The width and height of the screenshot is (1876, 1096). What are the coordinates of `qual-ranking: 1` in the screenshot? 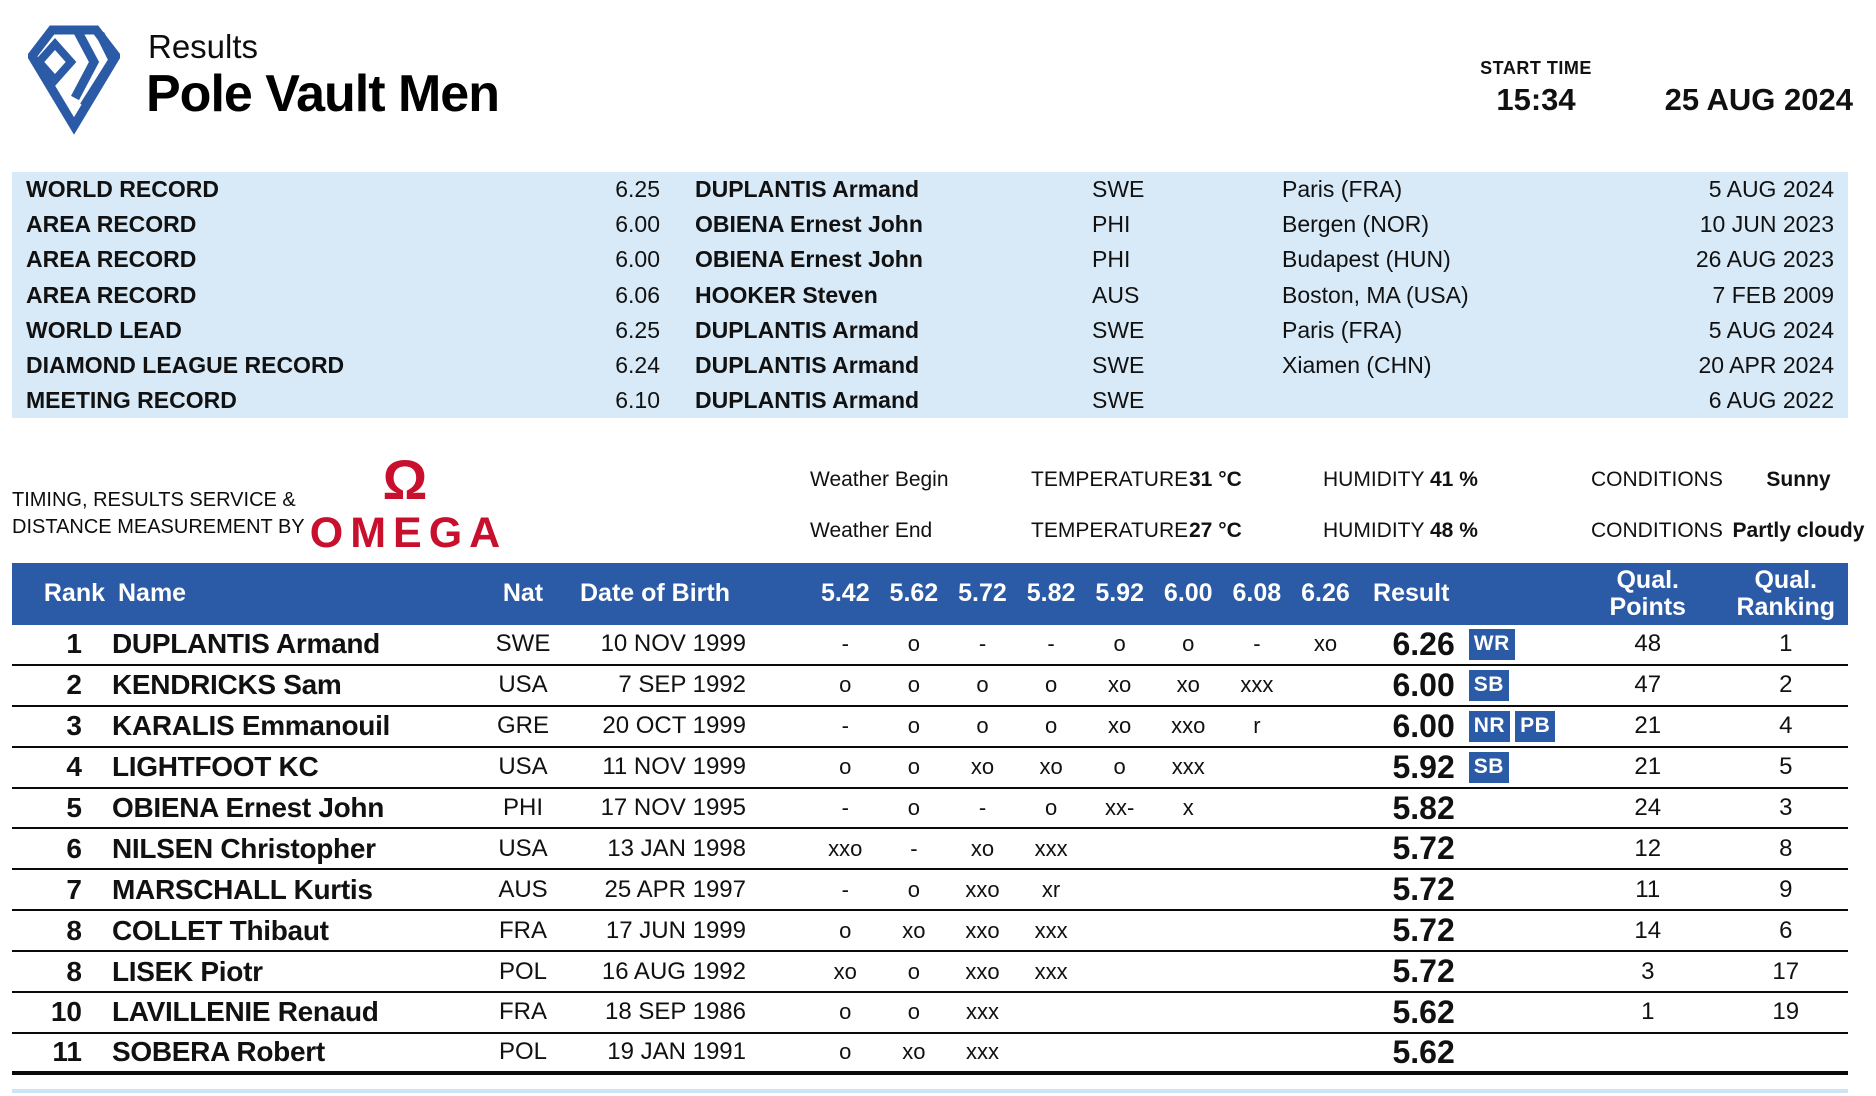 It's located at (1786, 644).